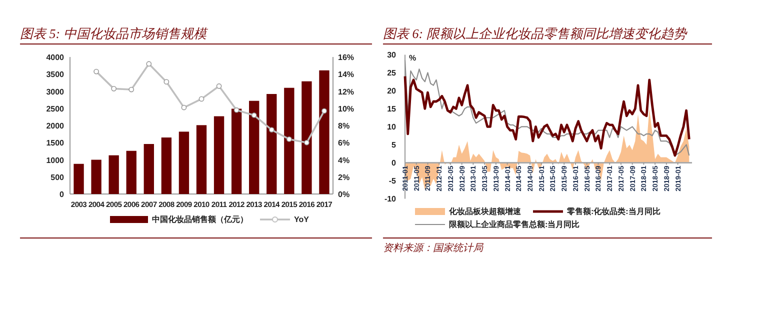  Describe the element at coordinates (55, 160) in the screenshot. I see `y-tick-label: 1000` at that location.